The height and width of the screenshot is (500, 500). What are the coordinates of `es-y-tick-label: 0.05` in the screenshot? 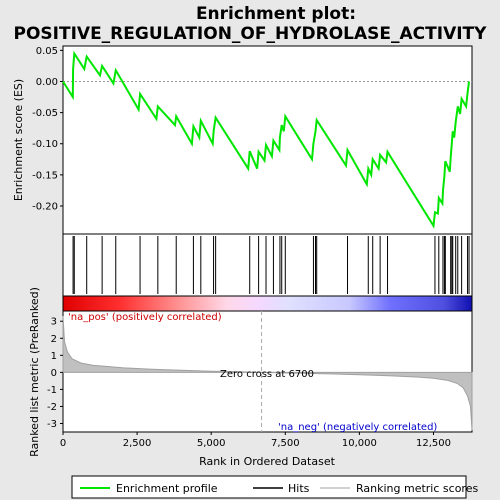 It's located at (47, 51).